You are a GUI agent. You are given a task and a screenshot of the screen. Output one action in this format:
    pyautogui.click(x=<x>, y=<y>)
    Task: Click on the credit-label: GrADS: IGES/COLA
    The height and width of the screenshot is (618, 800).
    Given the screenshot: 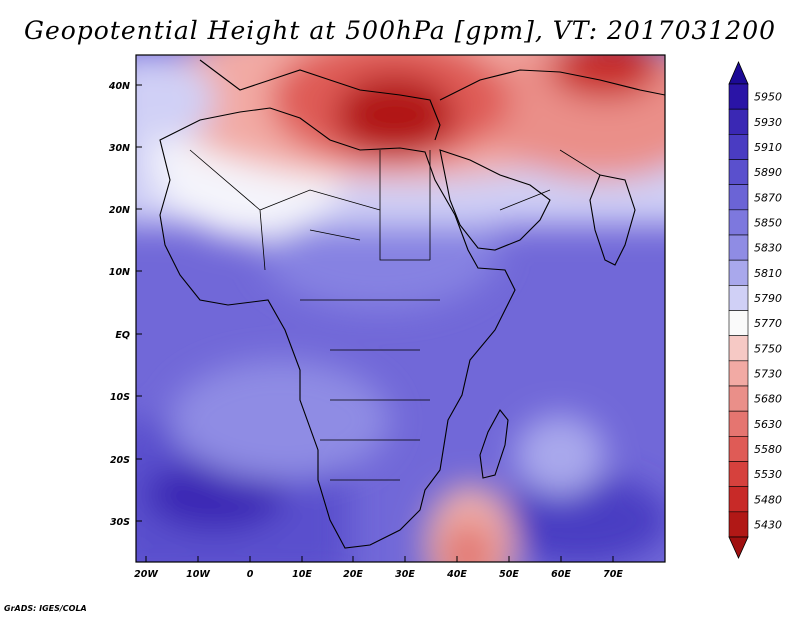 What is the action you would take?
    pyautogui.click(x=45, y=608)
    